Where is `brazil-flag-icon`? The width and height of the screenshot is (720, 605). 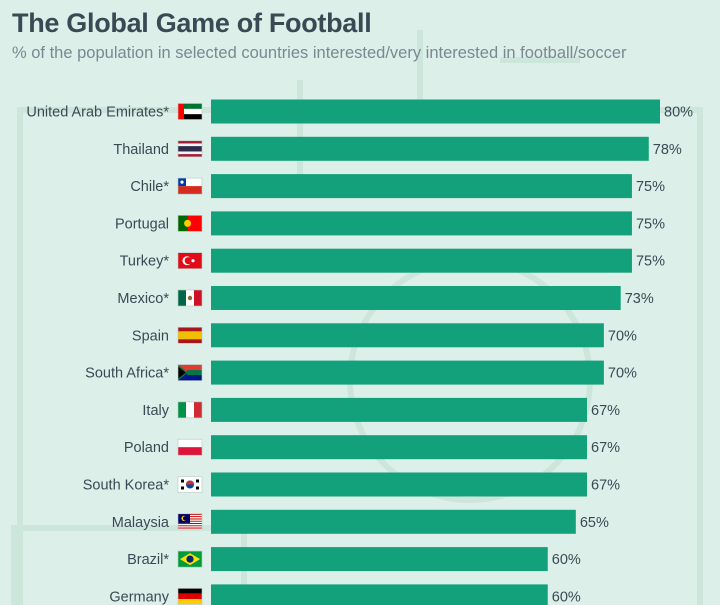 brazil-flag-icon is located at coordinates (190, 559).